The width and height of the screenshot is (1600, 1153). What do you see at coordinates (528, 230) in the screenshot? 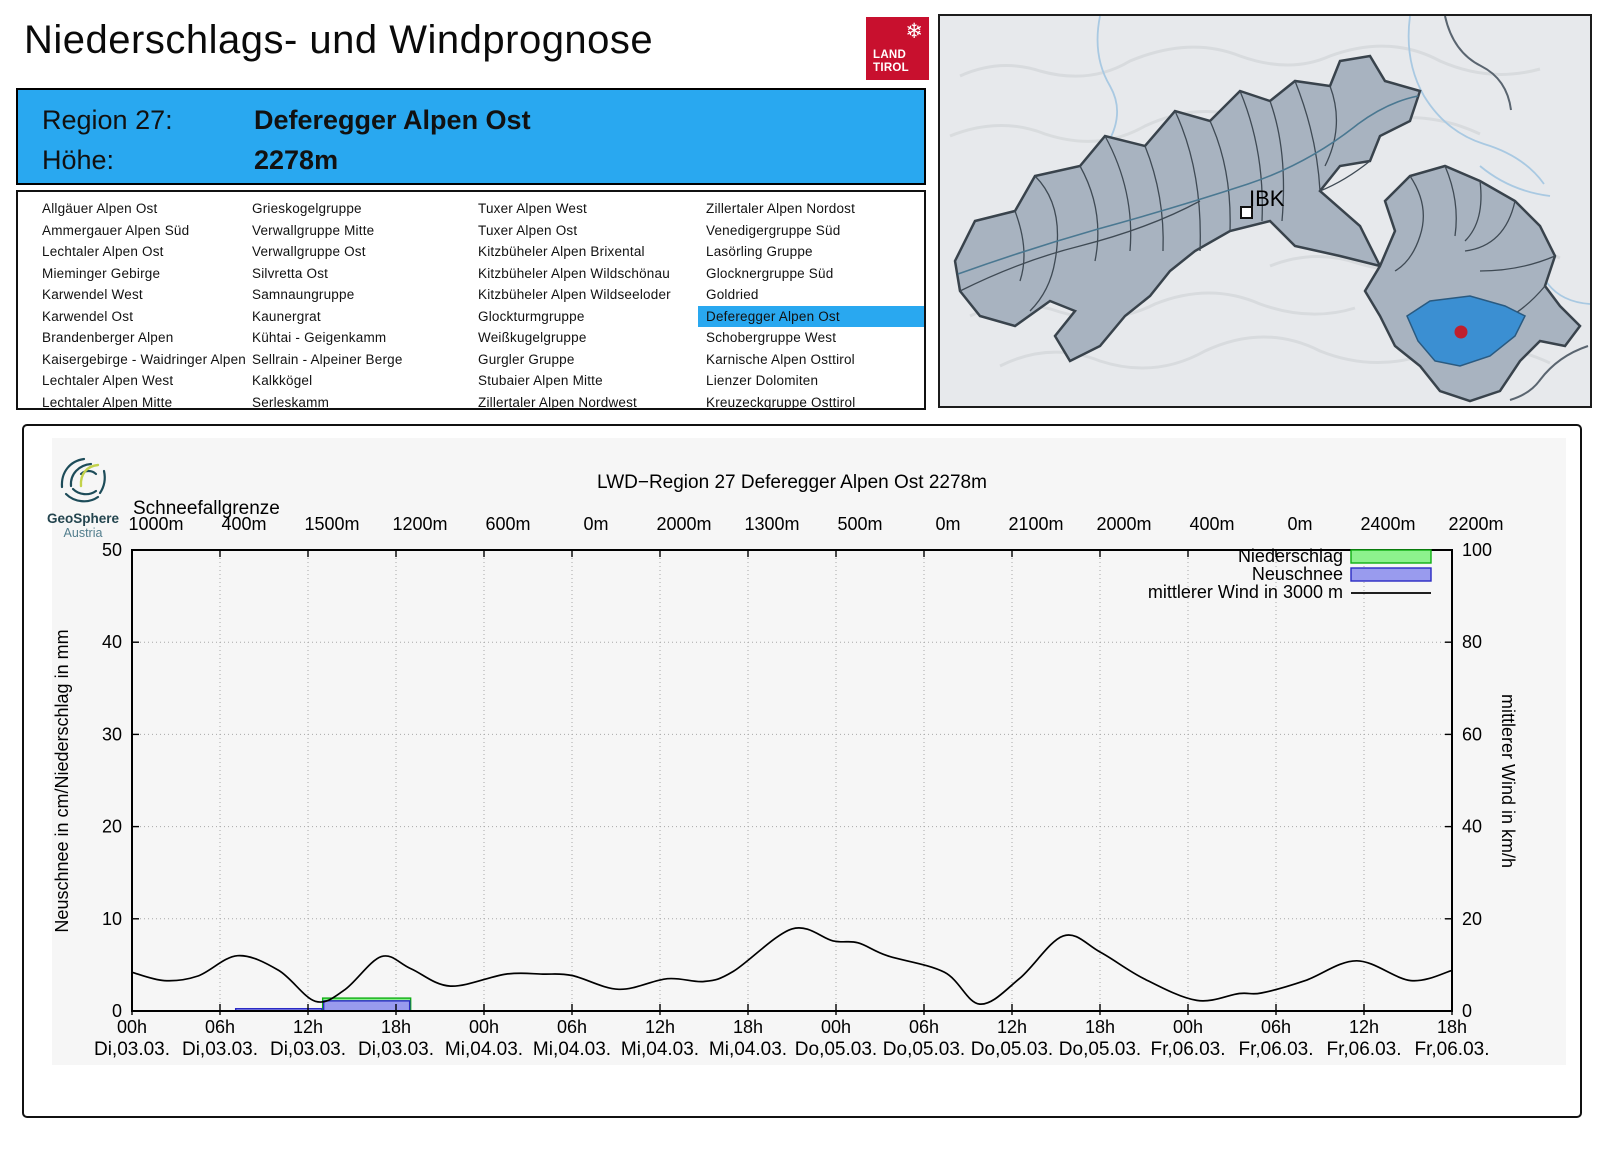
I see `region-list-item: Tuxer Alpen Ost` at bounding box center [528, 230].